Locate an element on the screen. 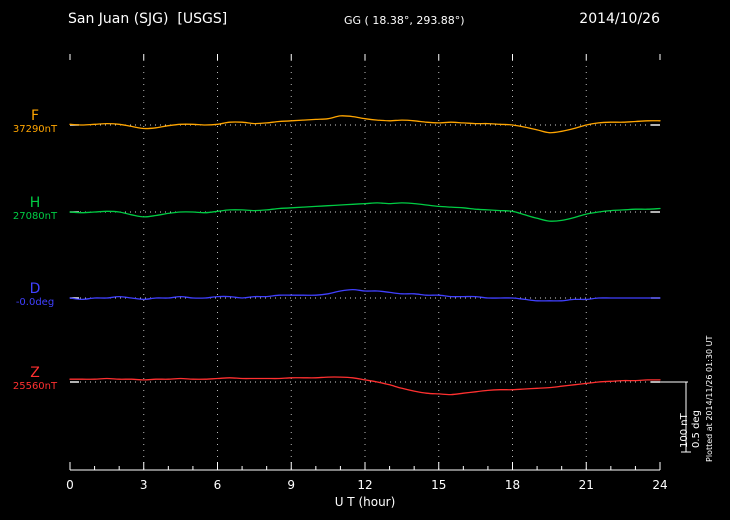  x-tick-label: 15 is located at coordinates (438, 485).